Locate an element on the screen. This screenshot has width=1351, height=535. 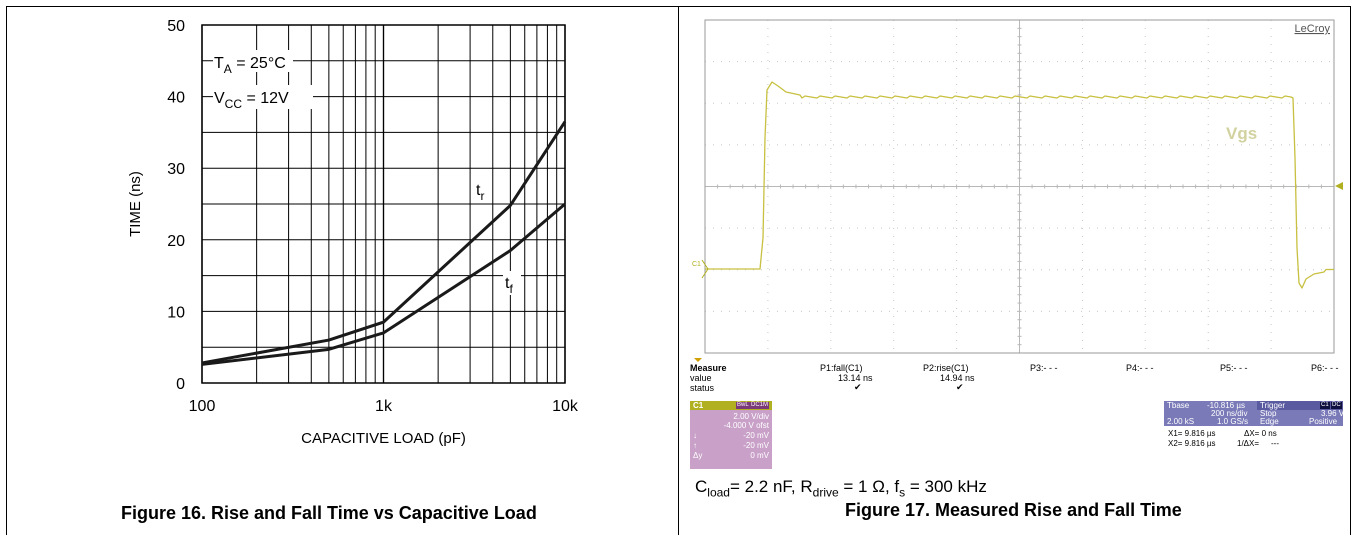
curve-label-tf: tf is located at coordinates (509, 285).